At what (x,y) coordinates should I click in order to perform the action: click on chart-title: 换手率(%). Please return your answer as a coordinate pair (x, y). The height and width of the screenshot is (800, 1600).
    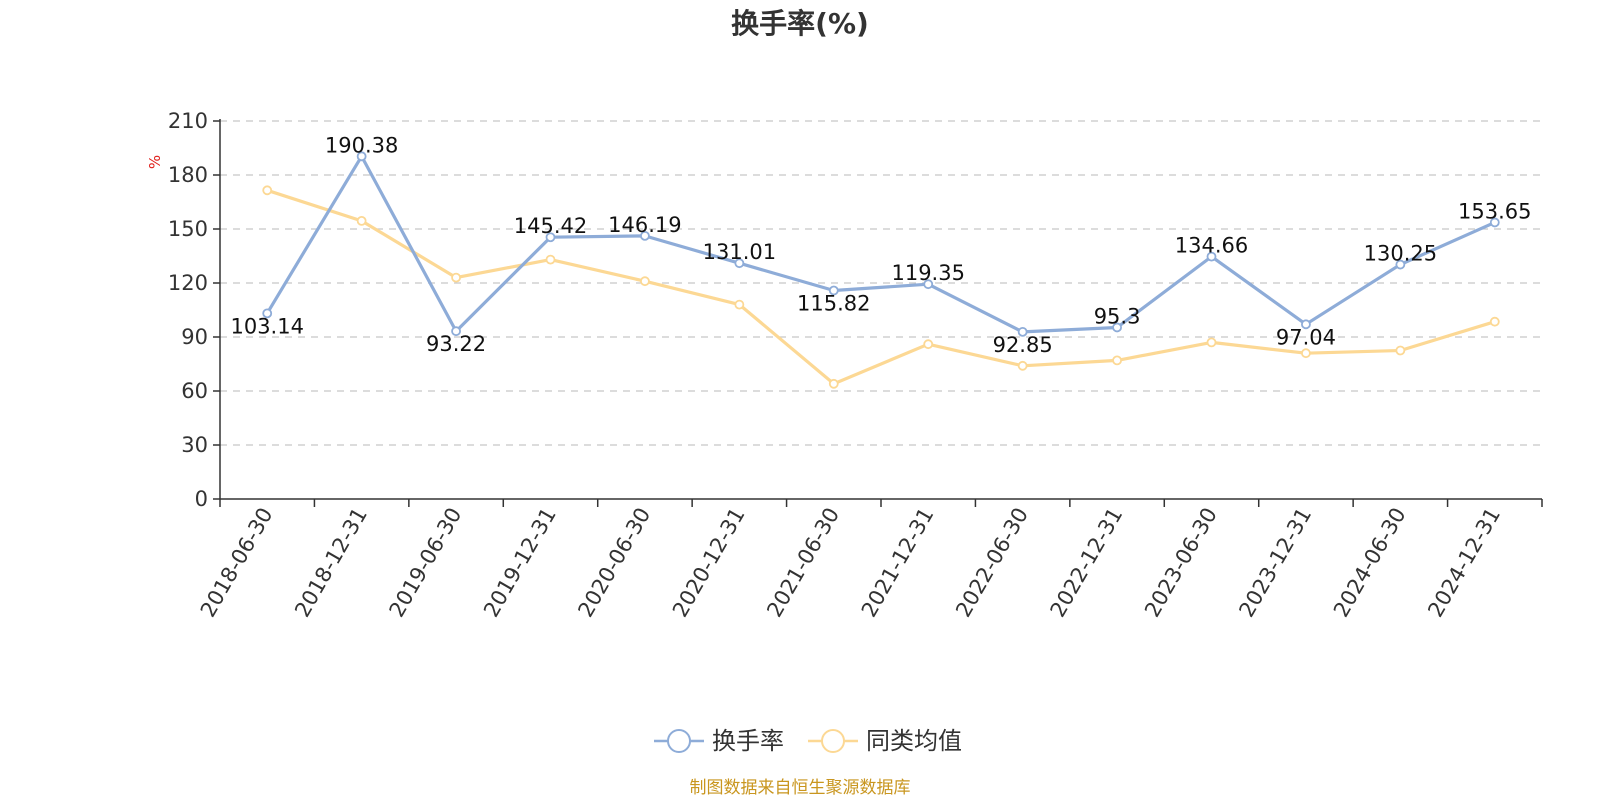
    Looking at the image, I should click on (800, 23).